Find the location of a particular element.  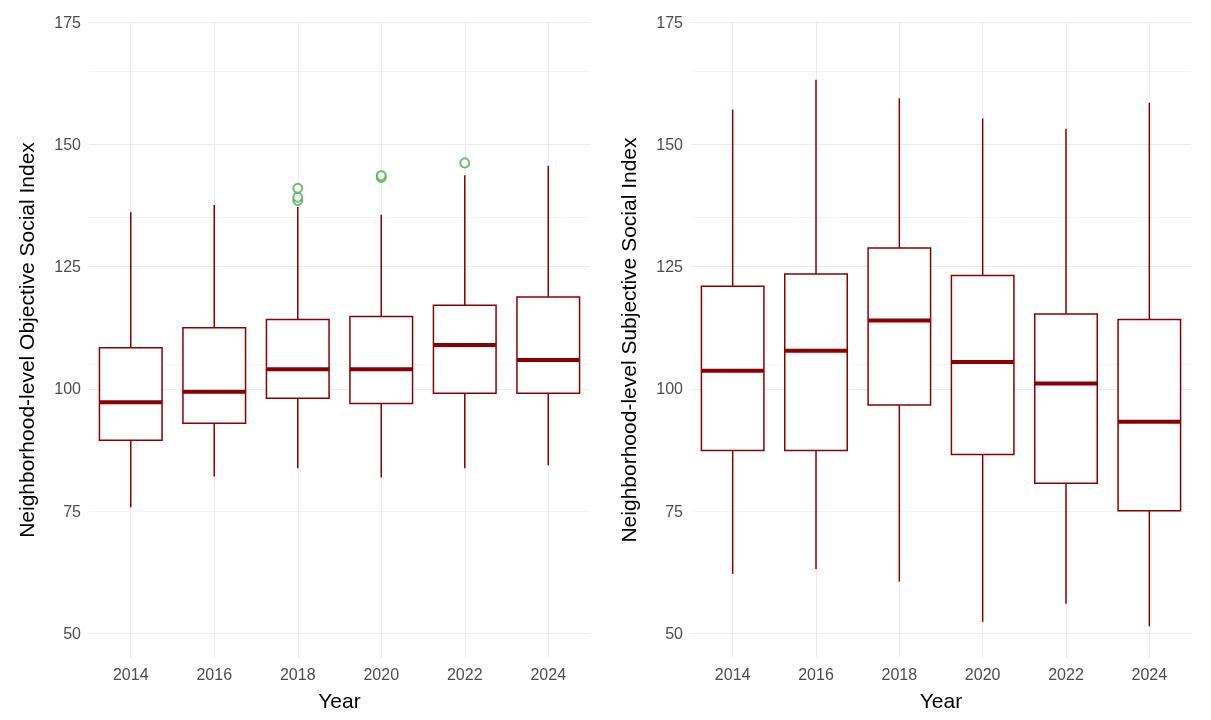

y-axis-title: Neighborhood-level Objective Social Index is located at coordinates (26, 339).